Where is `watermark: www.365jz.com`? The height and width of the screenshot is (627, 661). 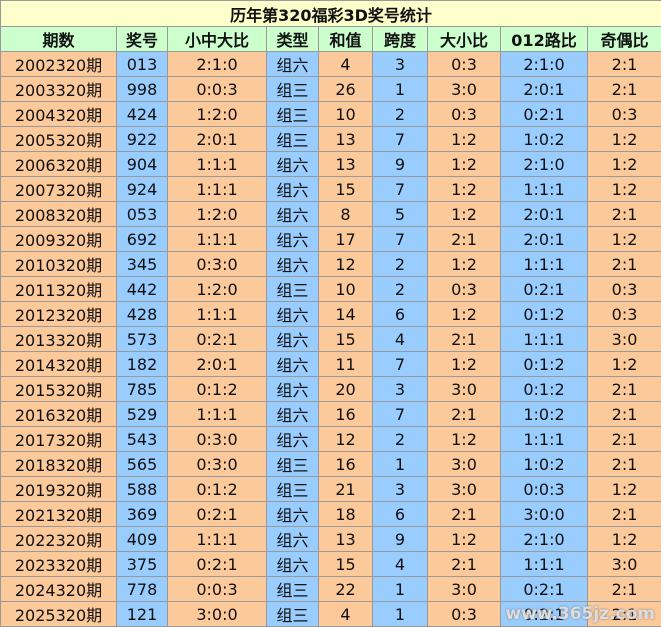
watermark: www.365jz.com is located at coordinates (580, 614).